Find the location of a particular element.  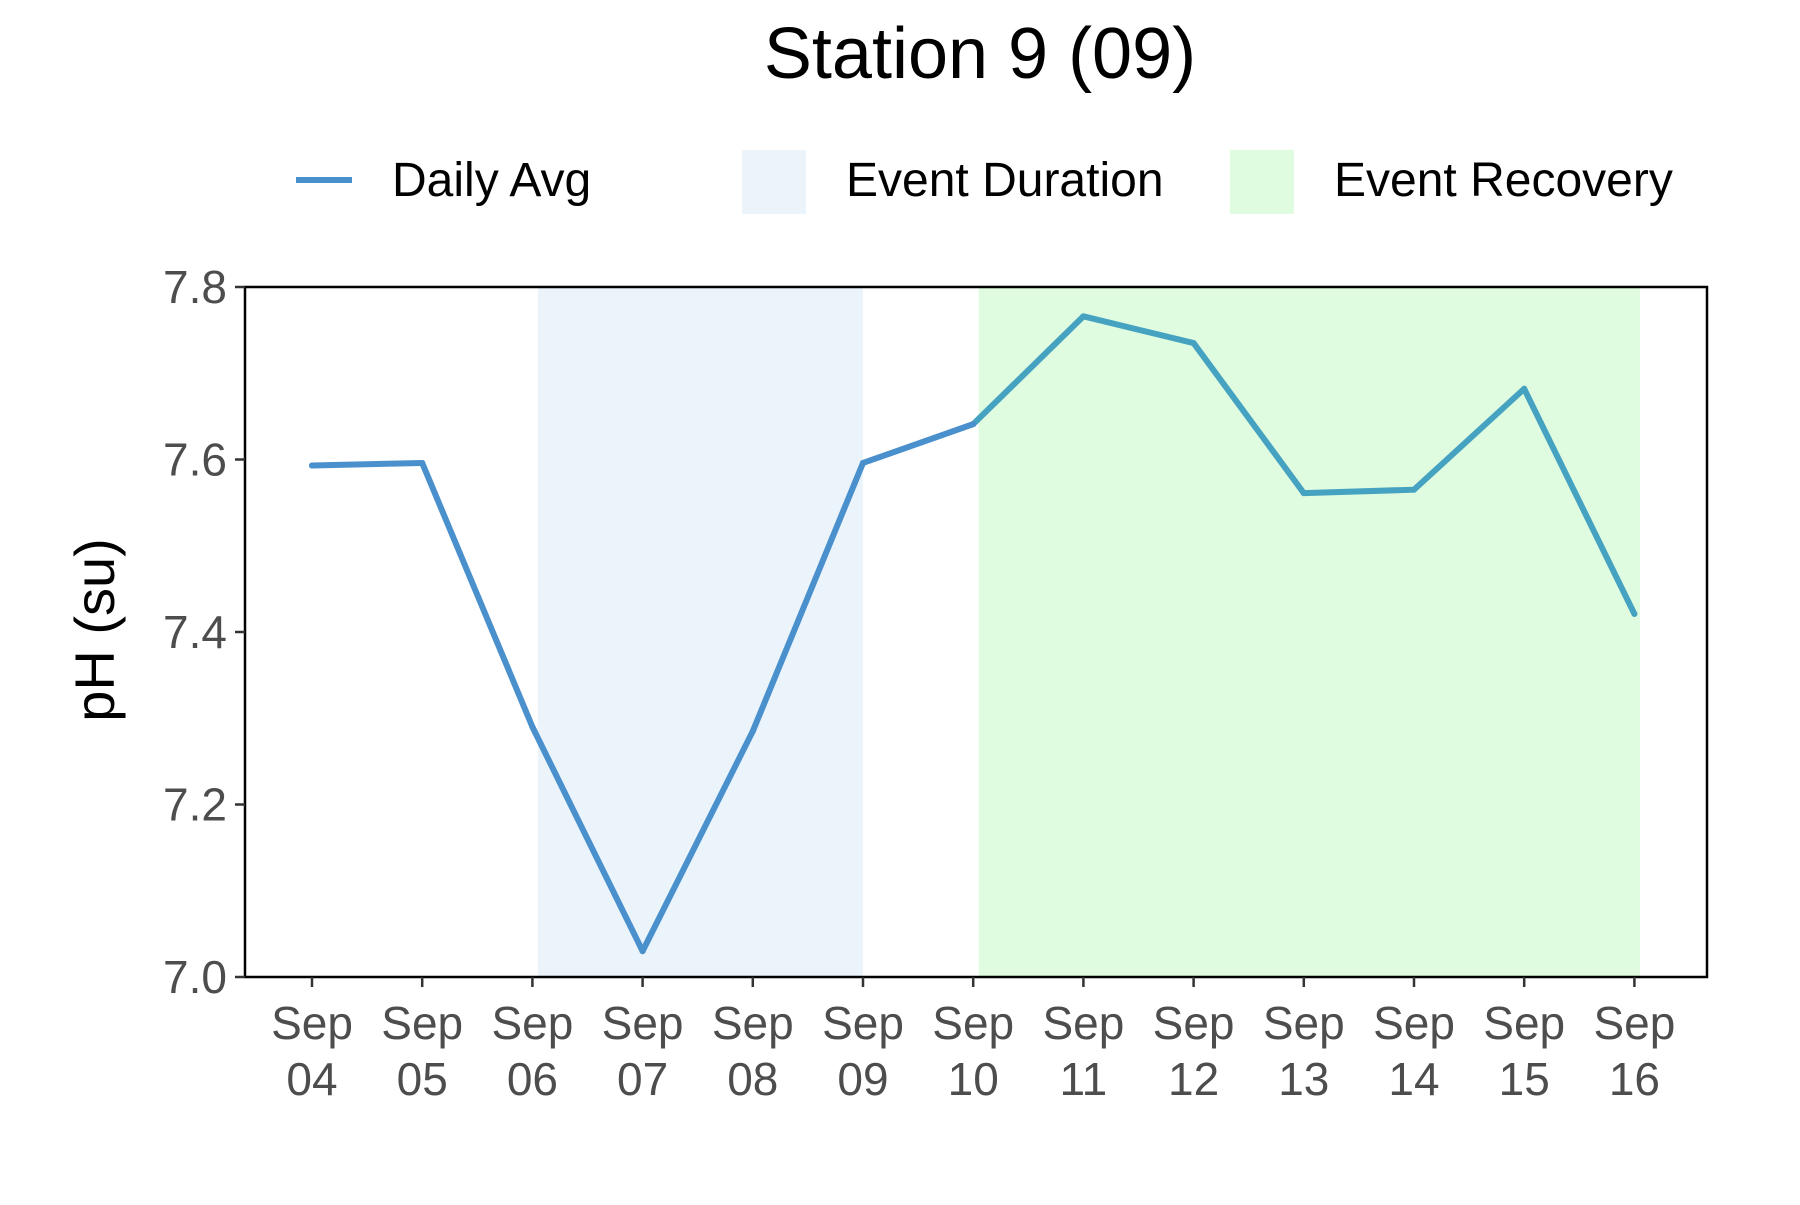

x-tick-label: Sep 12 is located at coordinates (1194, 1051).